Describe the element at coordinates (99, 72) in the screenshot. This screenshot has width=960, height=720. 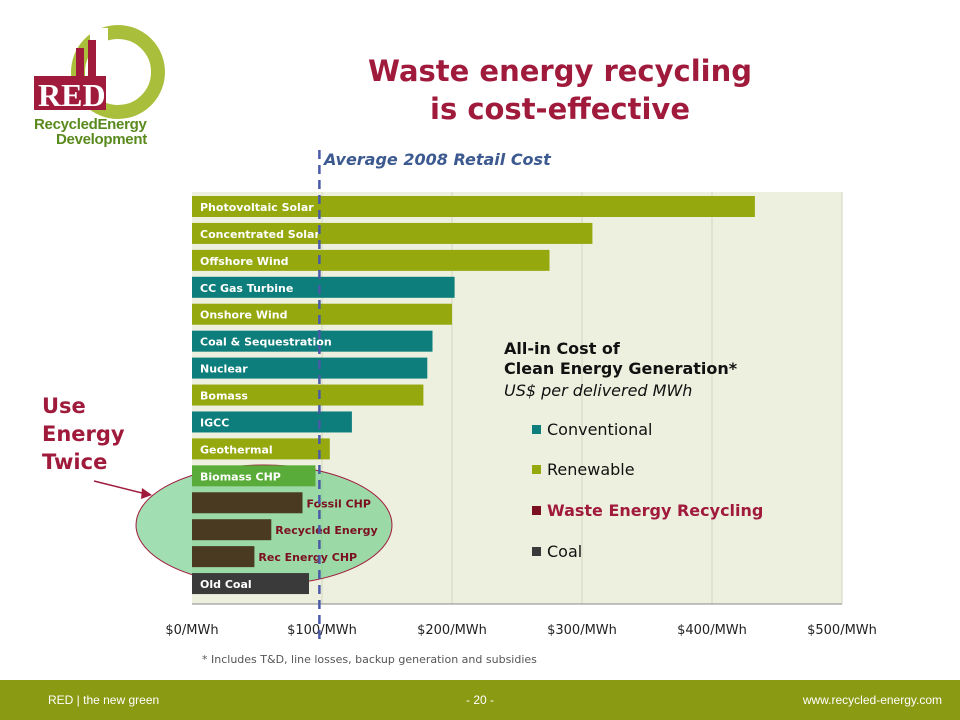
I see `red-logo: RED` at that location.